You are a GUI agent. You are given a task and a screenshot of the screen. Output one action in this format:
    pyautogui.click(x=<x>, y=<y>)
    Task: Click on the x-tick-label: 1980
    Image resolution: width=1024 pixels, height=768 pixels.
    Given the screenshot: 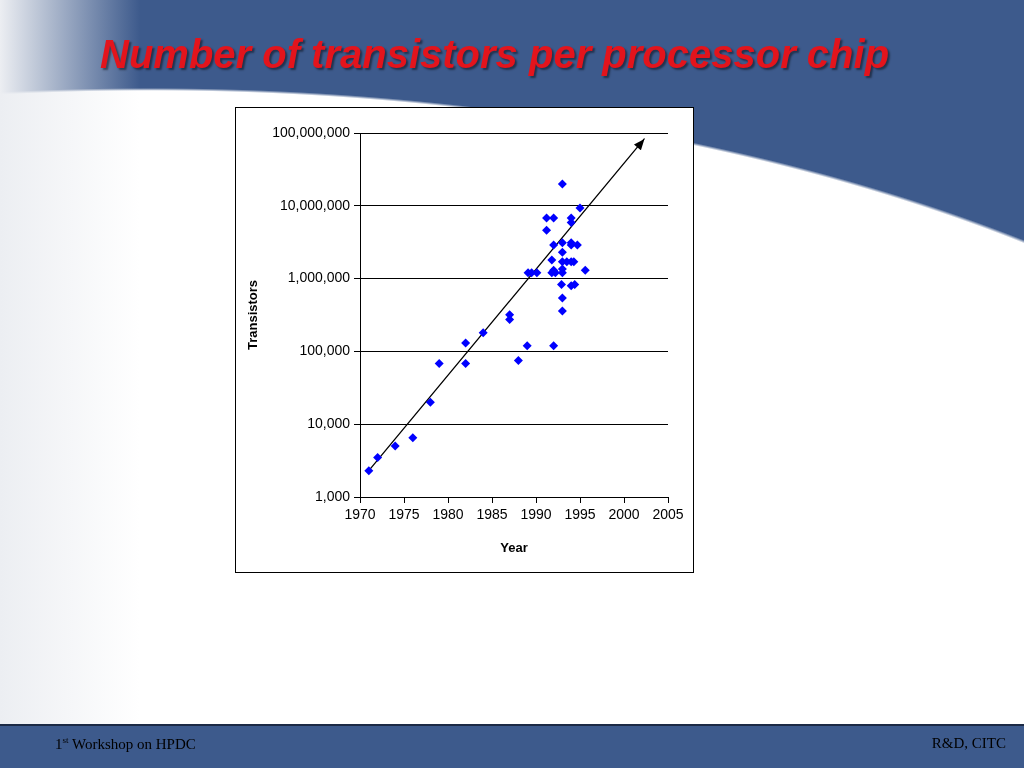 What is the action you would take?
    pyautogui.click(x=448, y=514)
    